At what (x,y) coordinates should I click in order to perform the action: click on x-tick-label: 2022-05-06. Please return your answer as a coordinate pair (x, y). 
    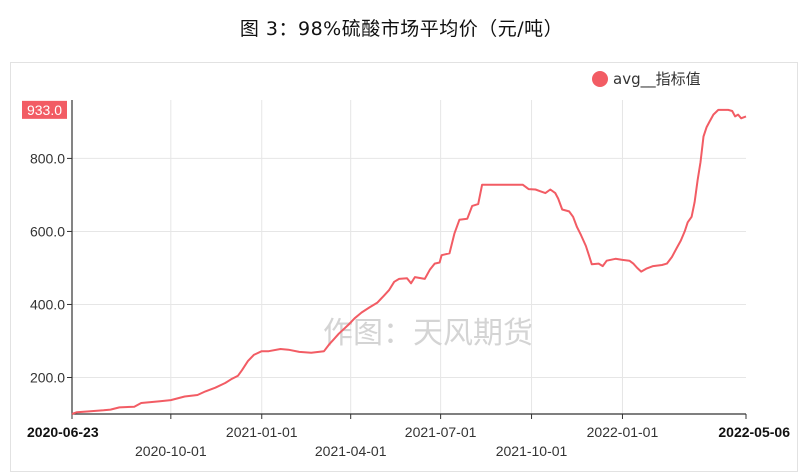
    Looking at the image, I should click on (754, 432).